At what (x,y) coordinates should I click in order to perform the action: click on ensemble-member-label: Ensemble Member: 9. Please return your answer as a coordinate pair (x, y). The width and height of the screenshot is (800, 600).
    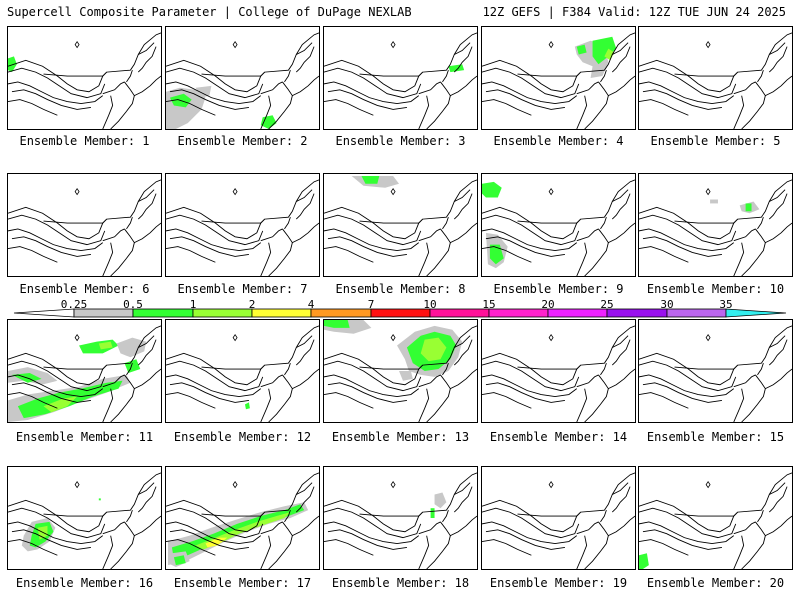
    Looking at the image, I should click on (558, 289).